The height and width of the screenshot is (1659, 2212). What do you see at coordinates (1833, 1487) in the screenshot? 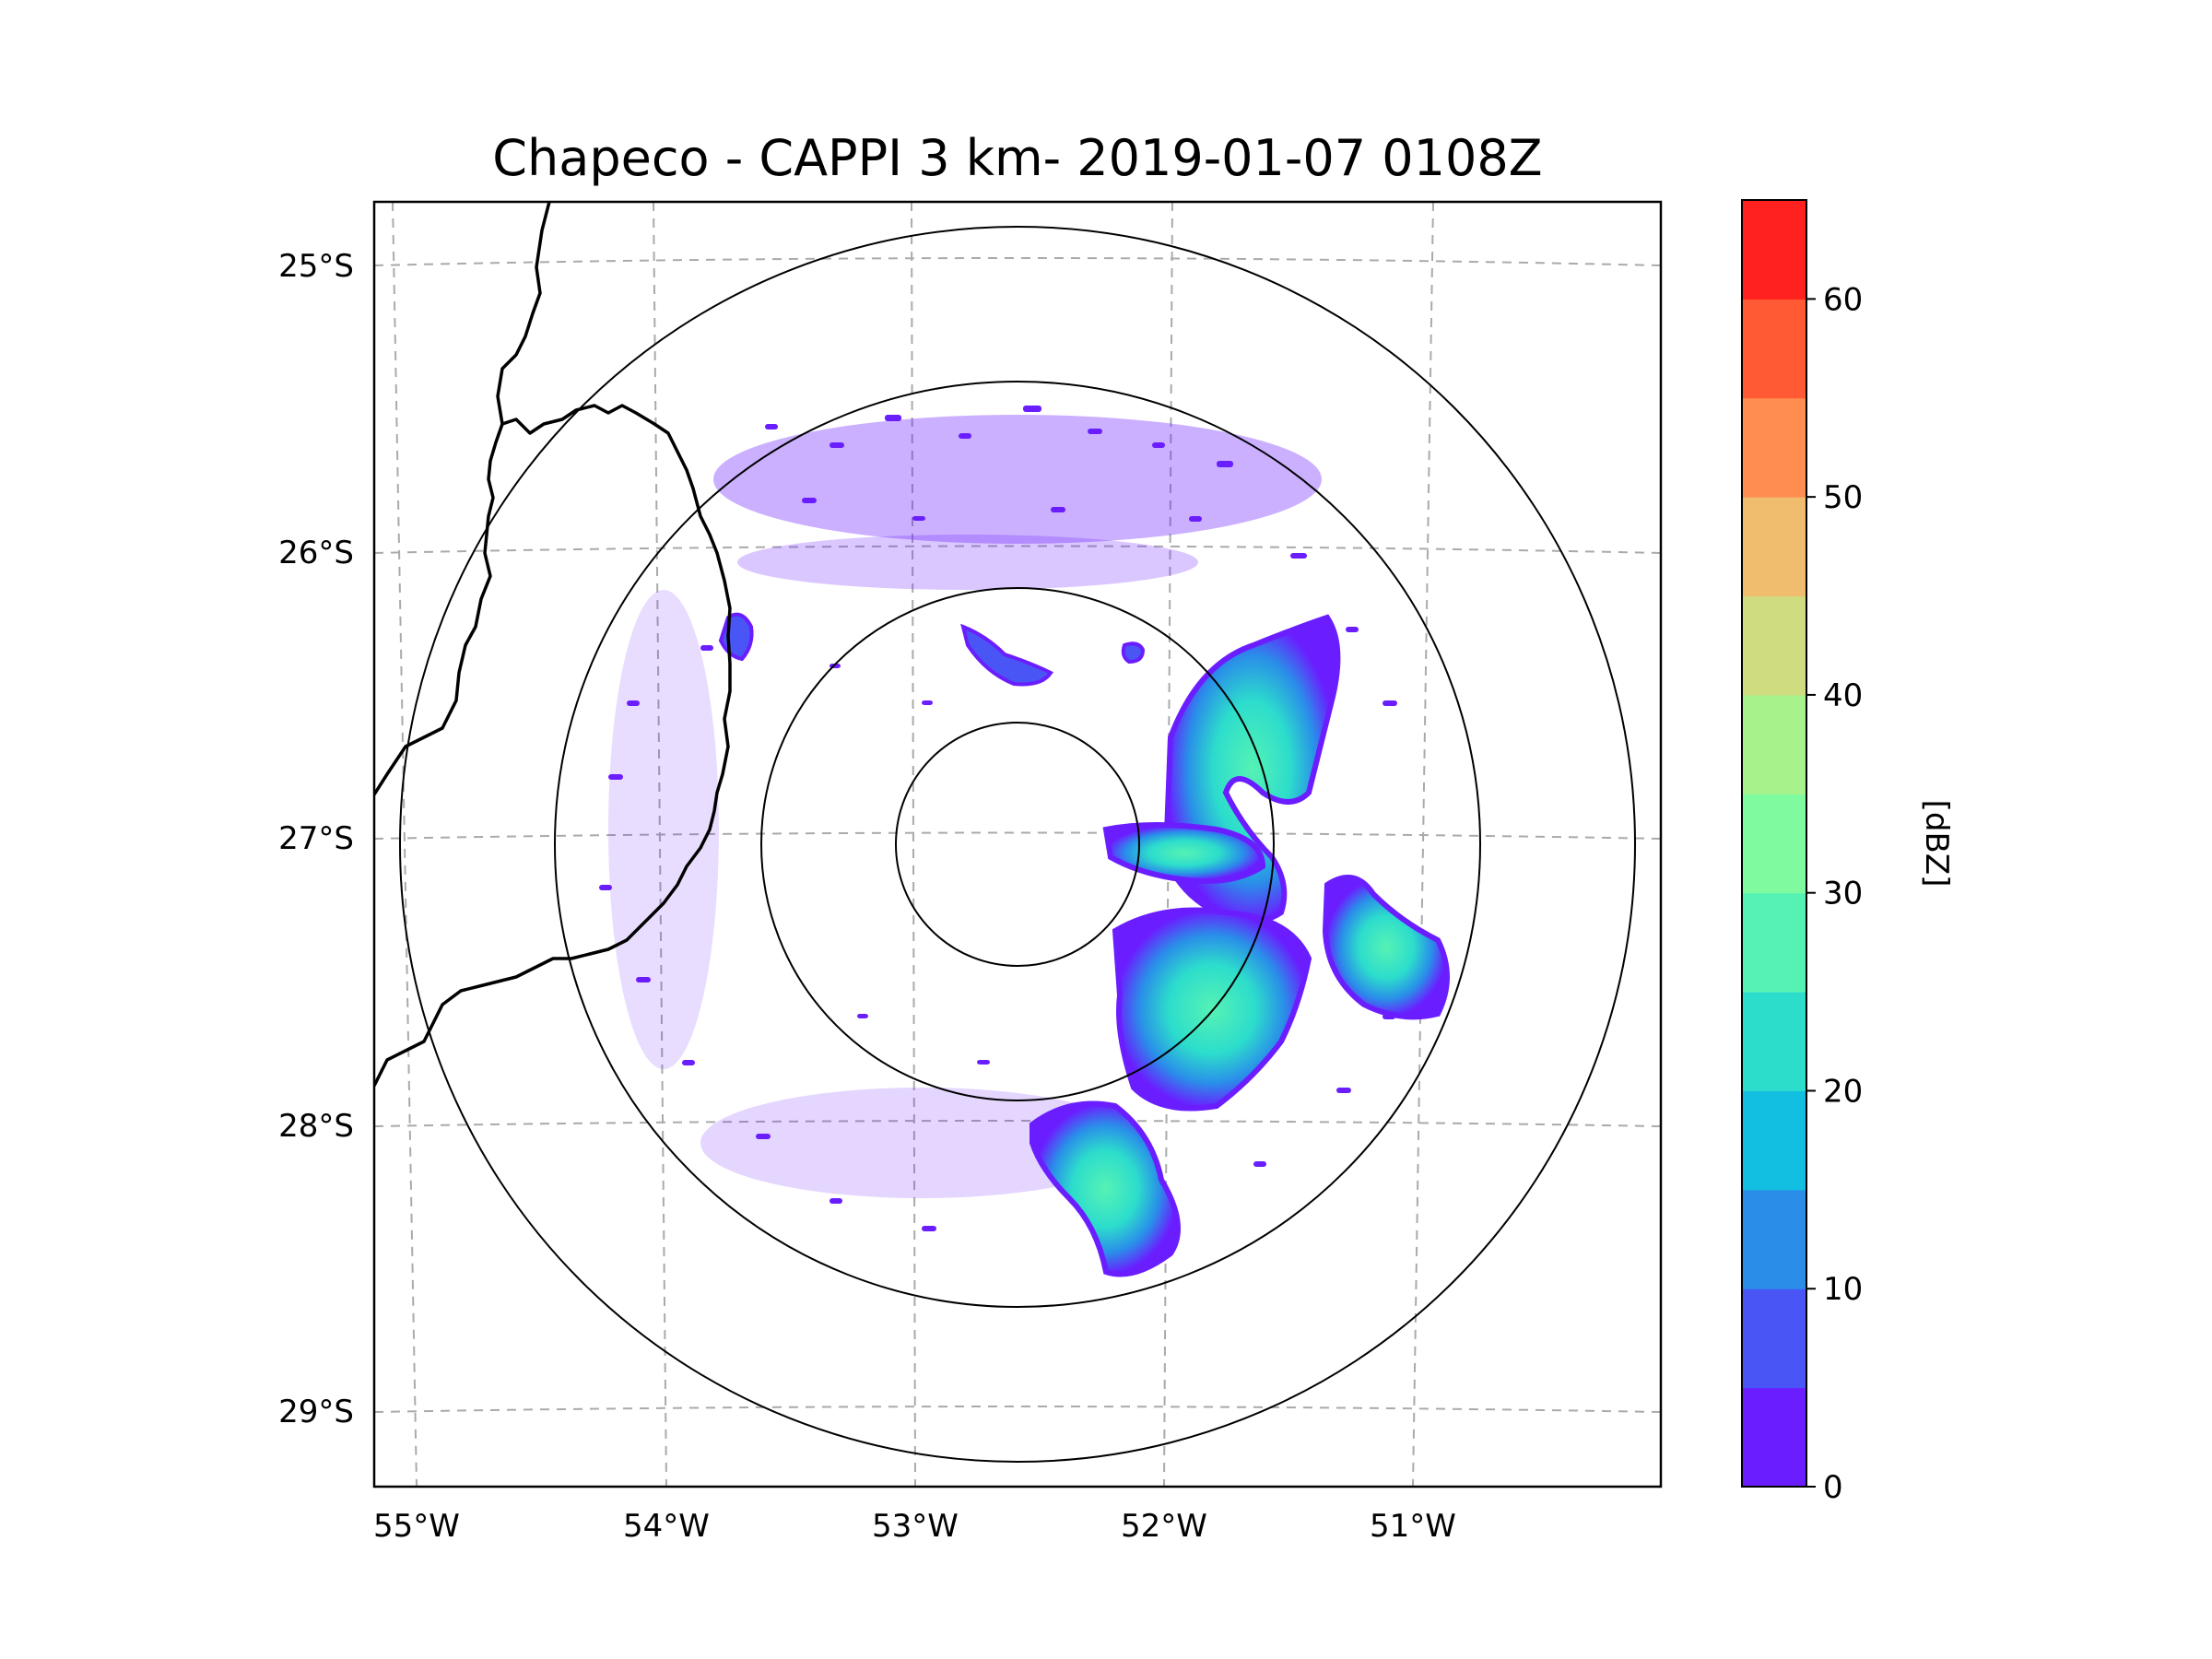
I see `colorbar-tick-label: 0` at bounding box center [1833, 1487].